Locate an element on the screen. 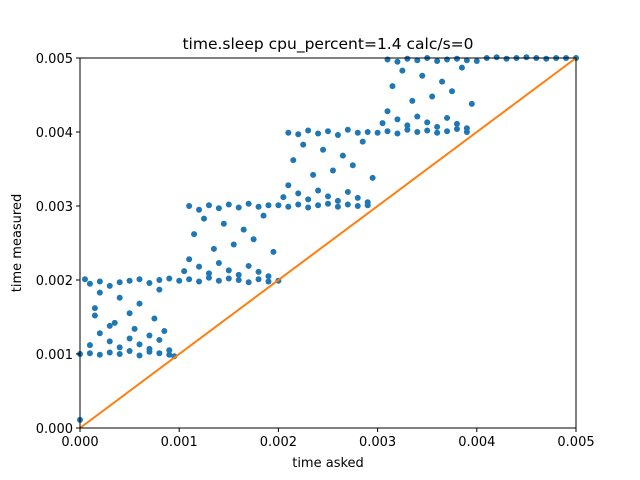 Image resolution: width=640 pixels, height=480 pixels. x-tick-label: 0.001 is located at coordinates (179, 442).